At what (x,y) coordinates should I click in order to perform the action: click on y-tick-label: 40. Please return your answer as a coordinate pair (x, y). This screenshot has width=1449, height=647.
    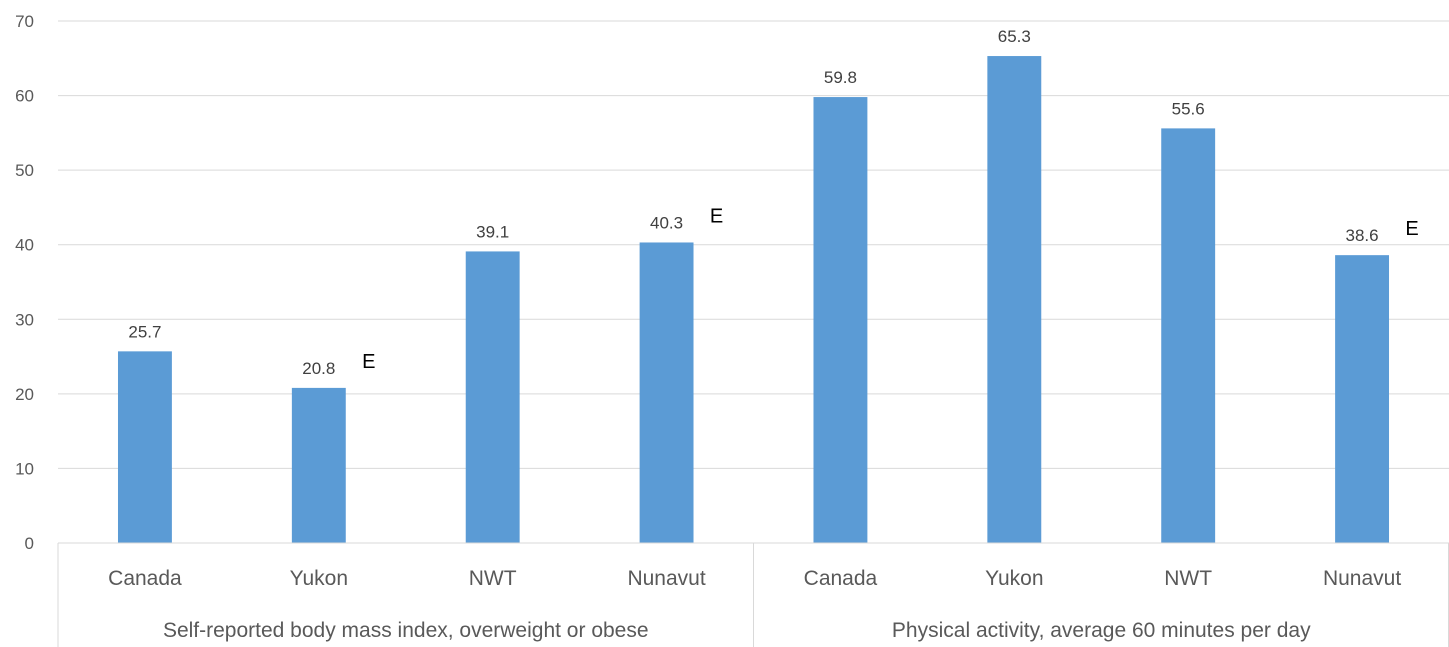
    Looking at the image, I should click on (24, 245).